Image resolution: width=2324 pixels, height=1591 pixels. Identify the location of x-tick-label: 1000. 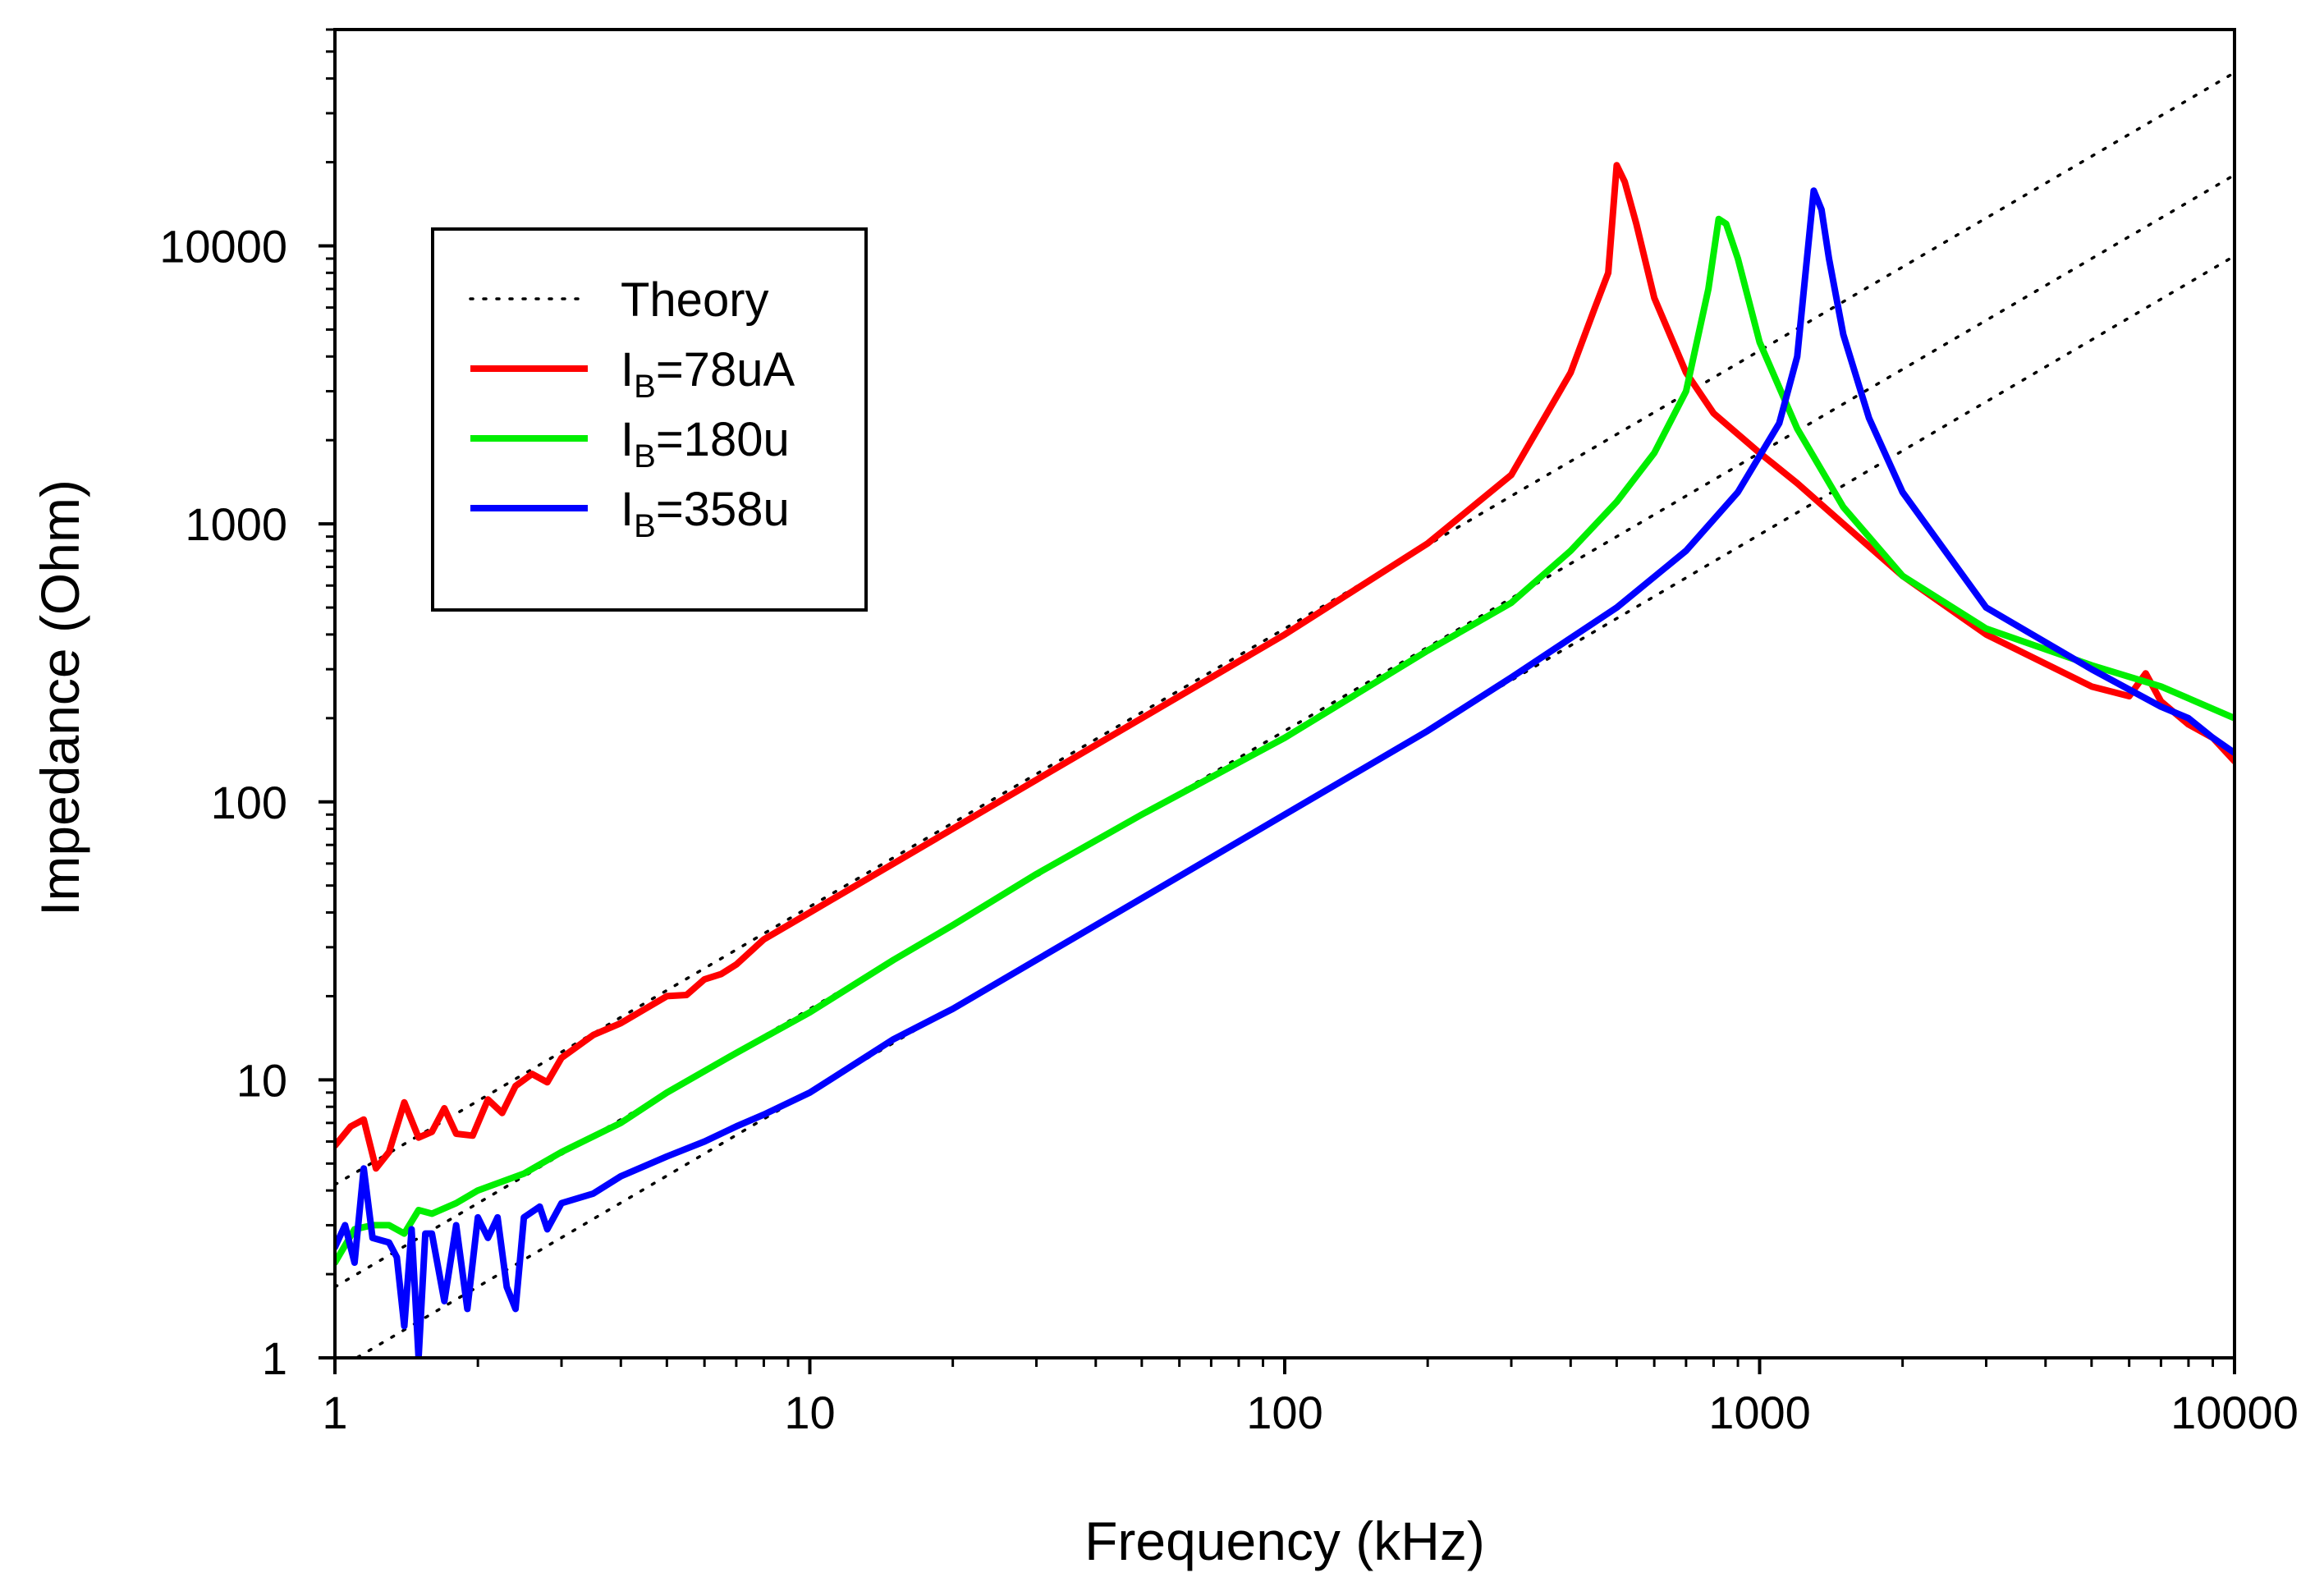
(1760, 1412).